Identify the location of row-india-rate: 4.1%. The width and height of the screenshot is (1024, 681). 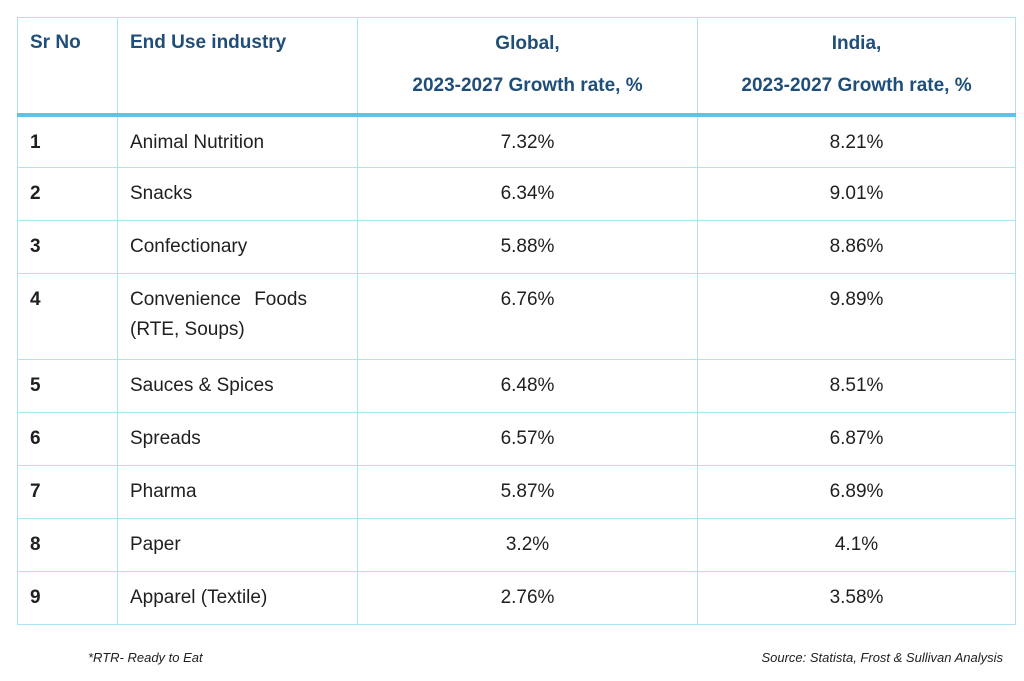
(856, 545).